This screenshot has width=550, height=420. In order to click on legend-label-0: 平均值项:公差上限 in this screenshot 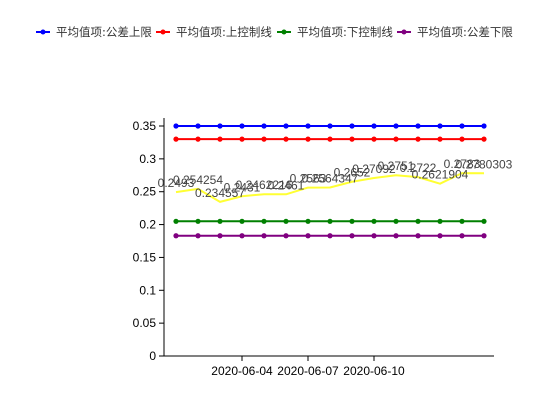, I will do `click(104, 32)`.